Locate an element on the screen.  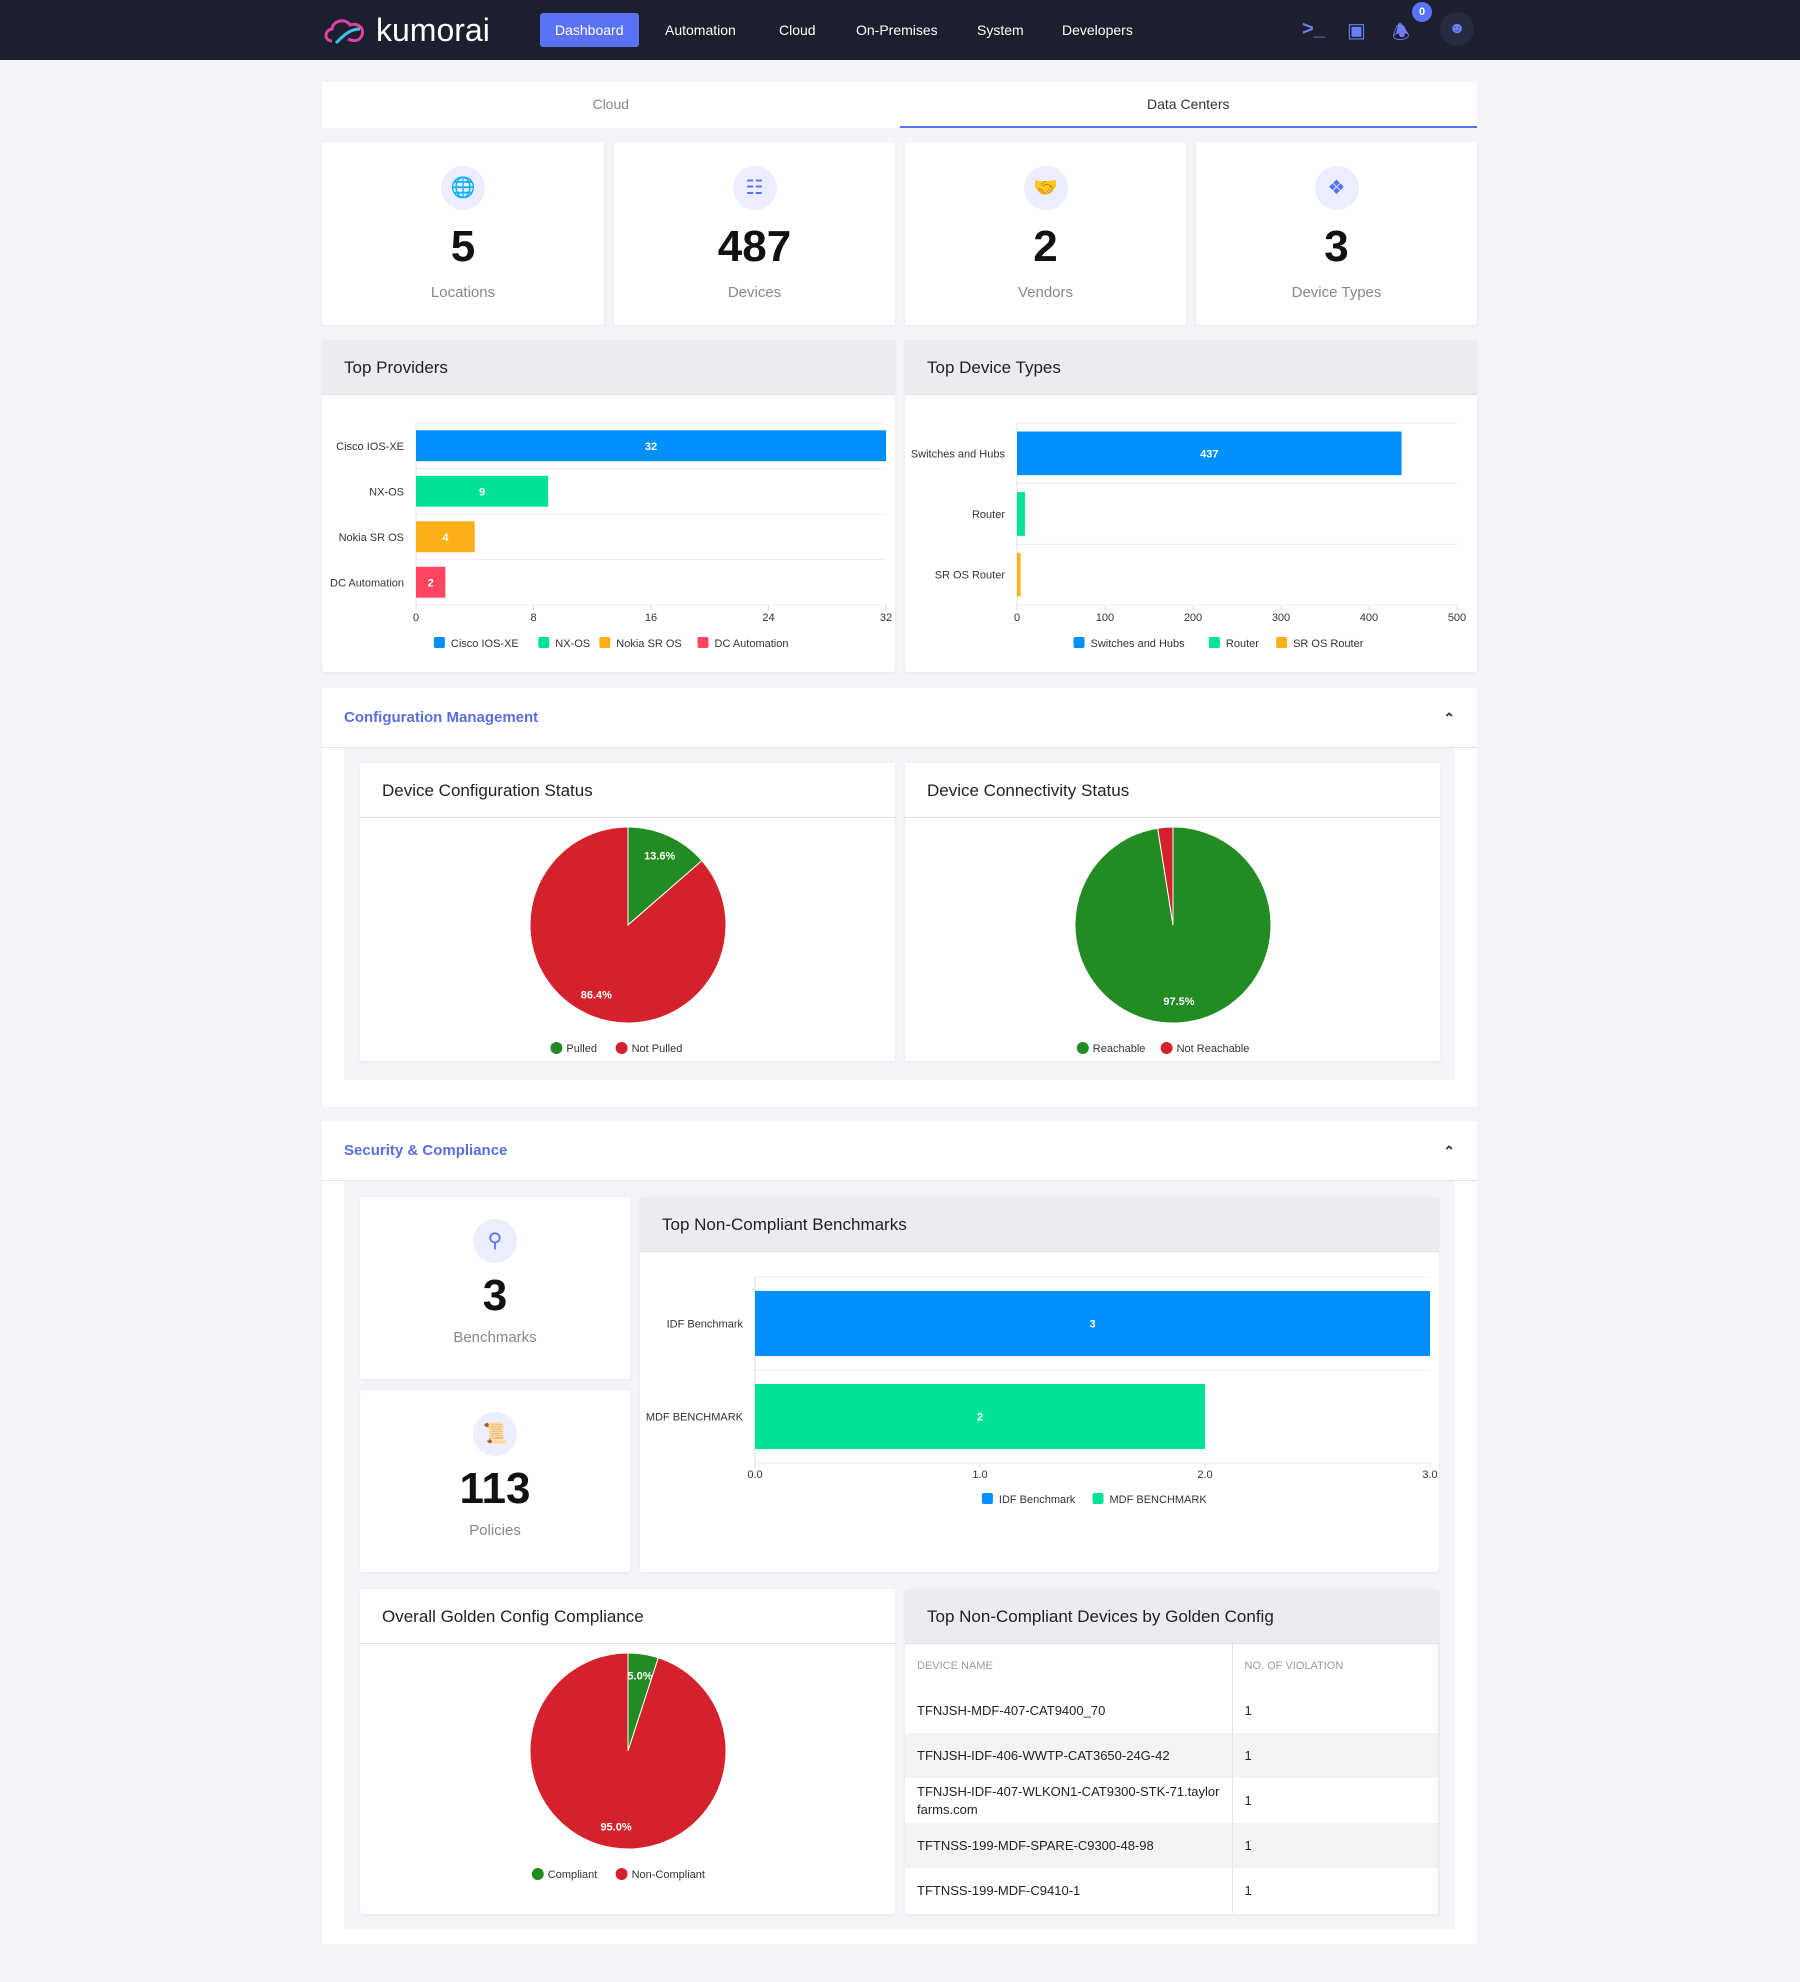
bar-value-label: 9 is located at coordinates (482, 492).